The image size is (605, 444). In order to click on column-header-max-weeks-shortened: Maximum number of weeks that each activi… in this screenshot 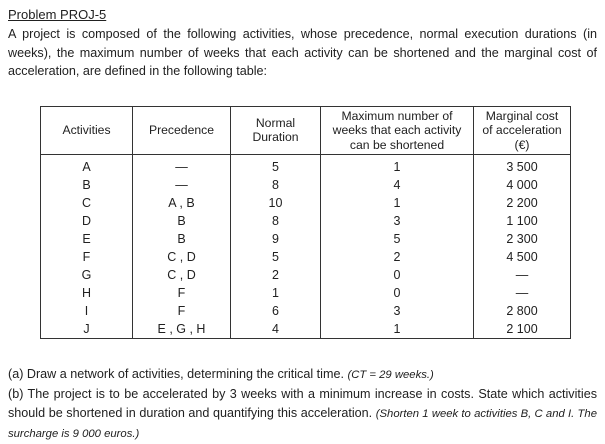, I will do `click(397, 130)`.